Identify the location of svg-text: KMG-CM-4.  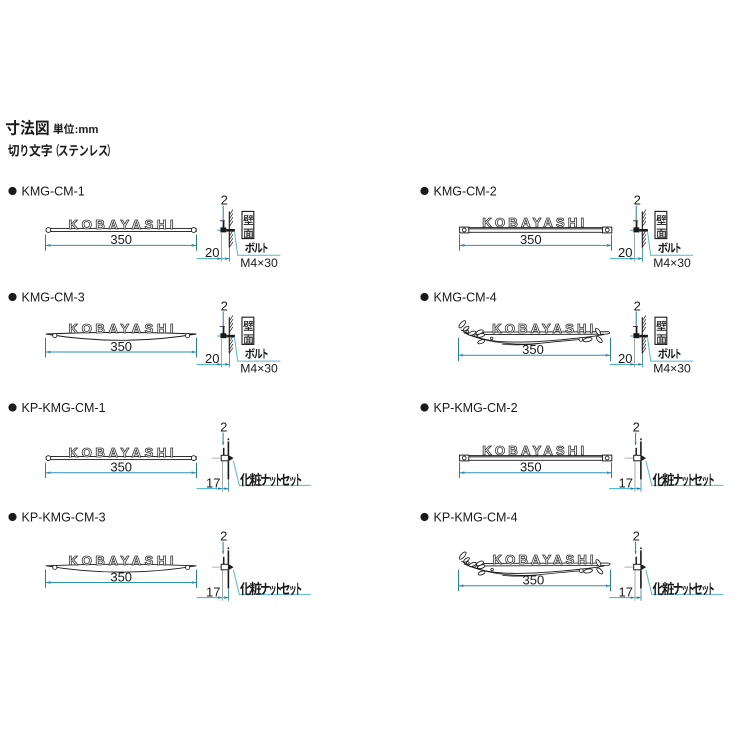
(465, 298).